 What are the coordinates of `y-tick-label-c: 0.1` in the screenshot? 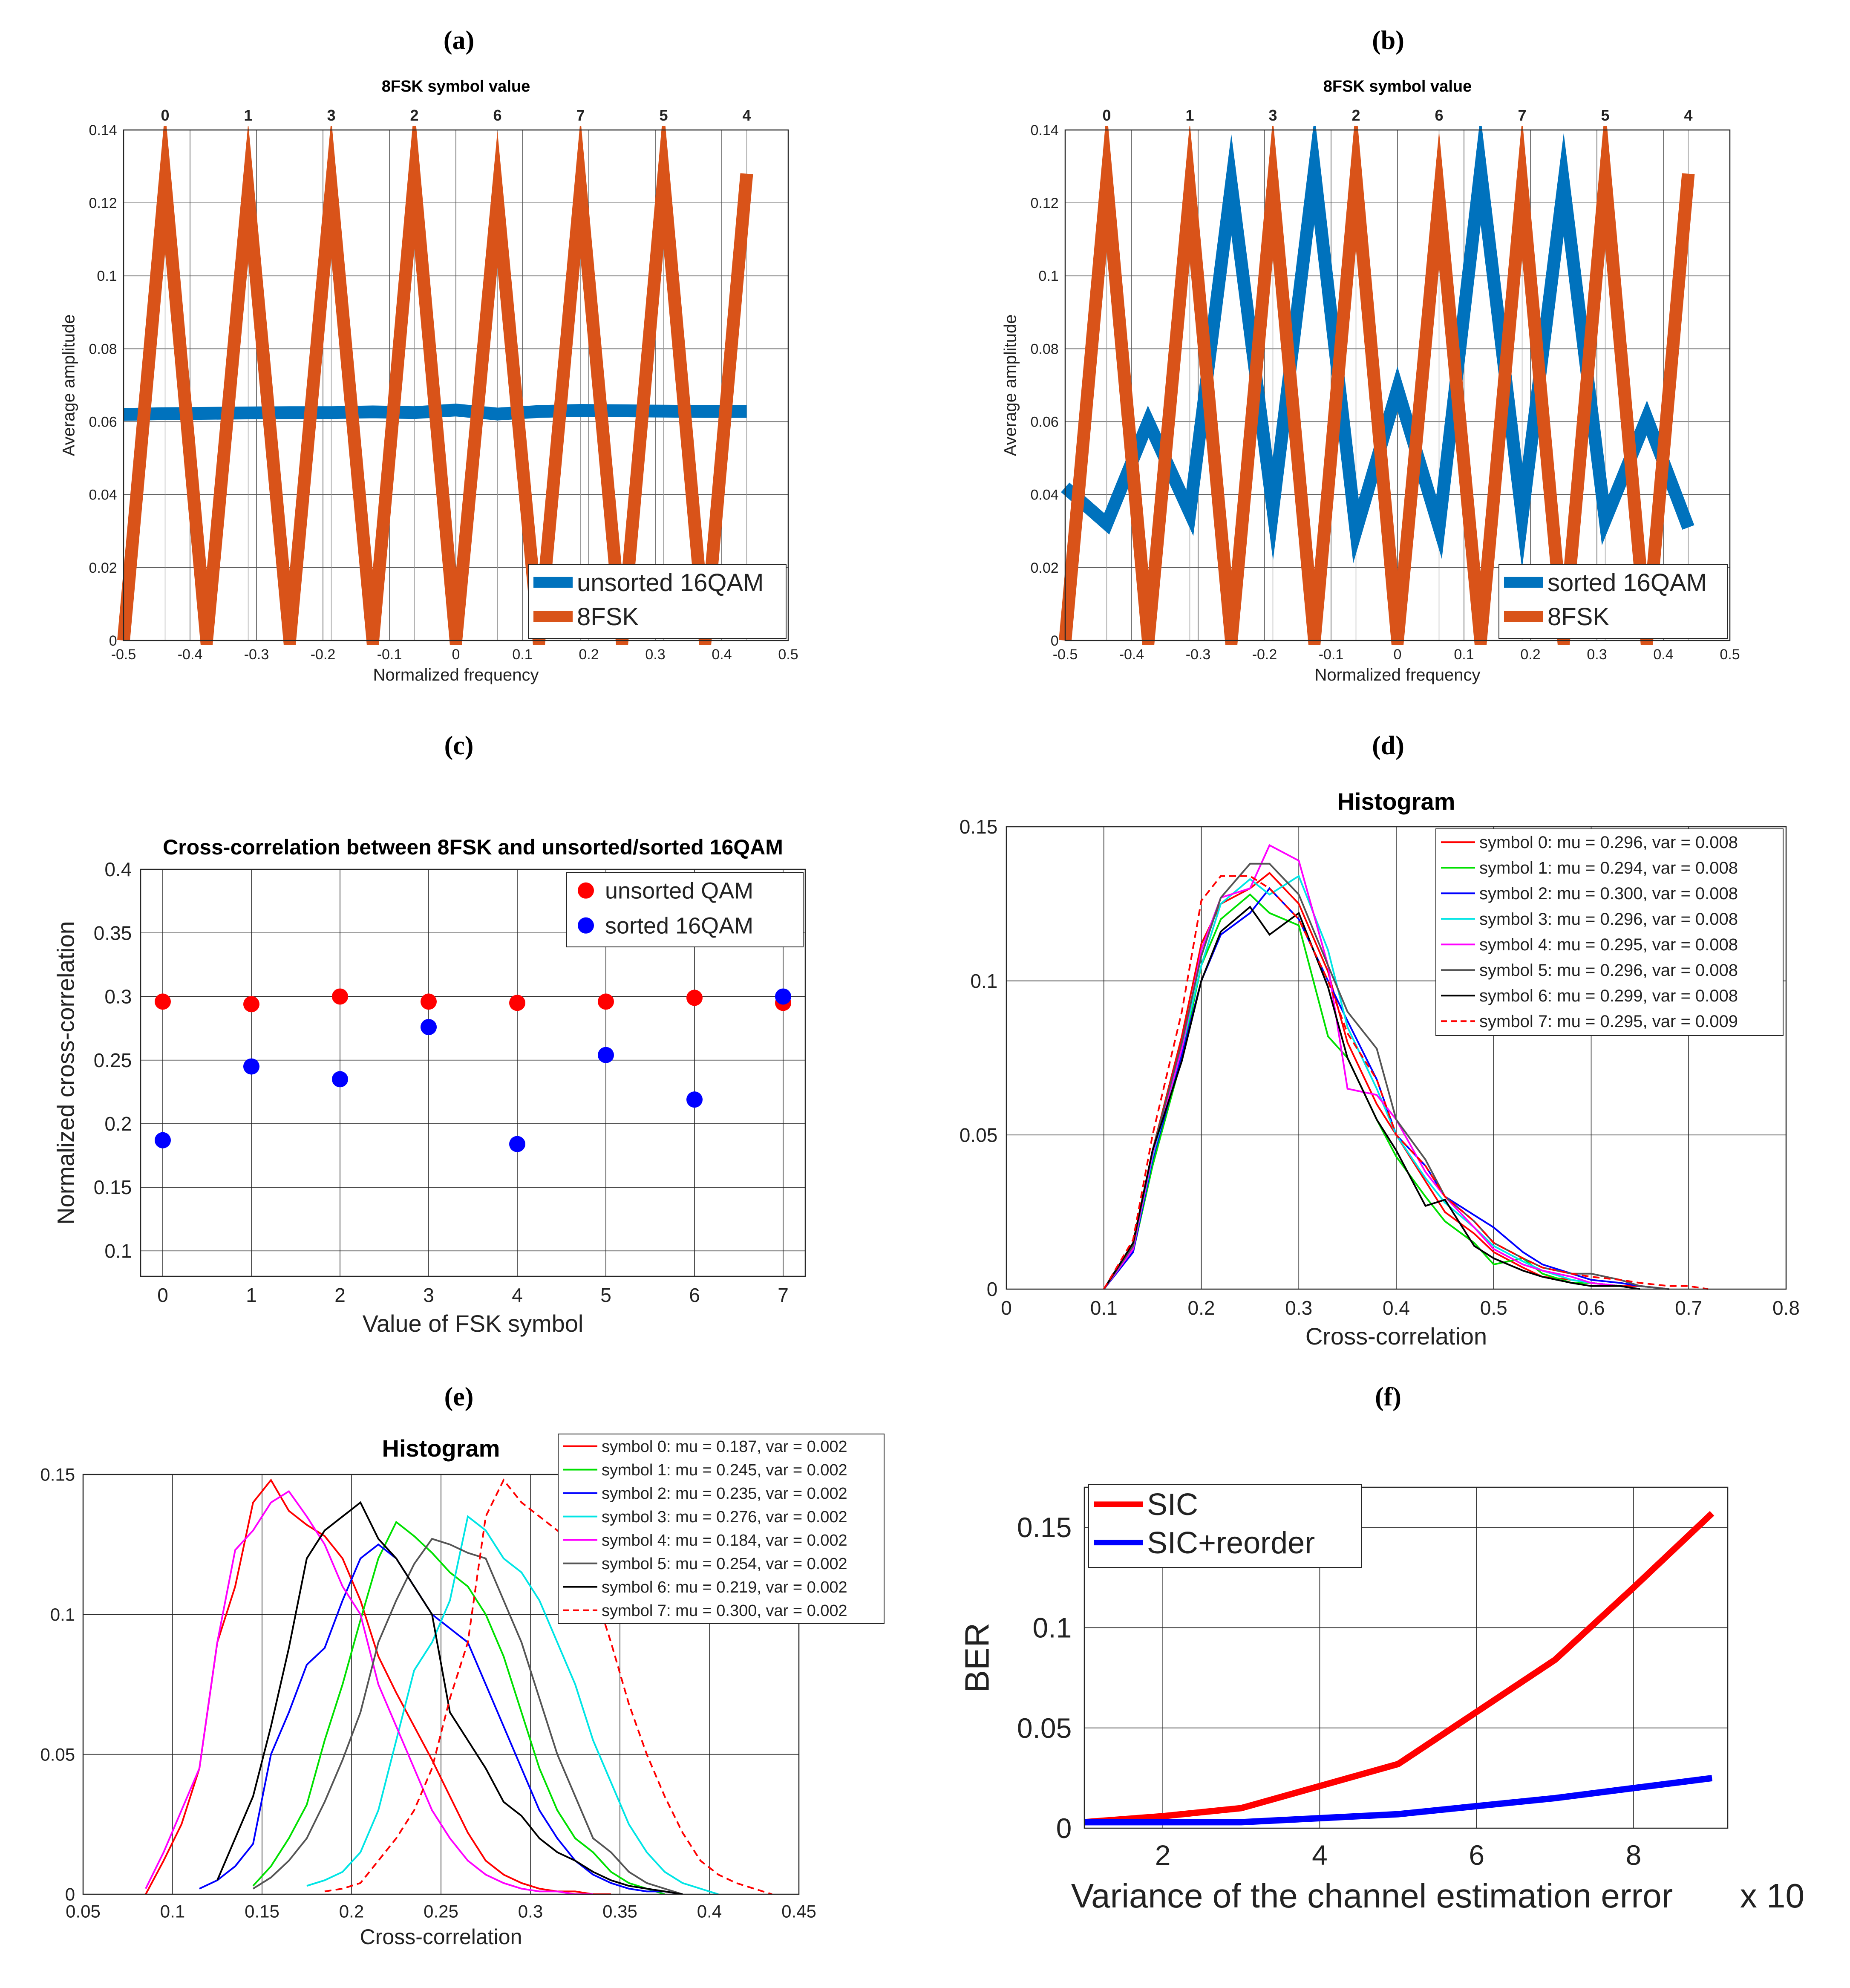 It's located at (118, 1251).